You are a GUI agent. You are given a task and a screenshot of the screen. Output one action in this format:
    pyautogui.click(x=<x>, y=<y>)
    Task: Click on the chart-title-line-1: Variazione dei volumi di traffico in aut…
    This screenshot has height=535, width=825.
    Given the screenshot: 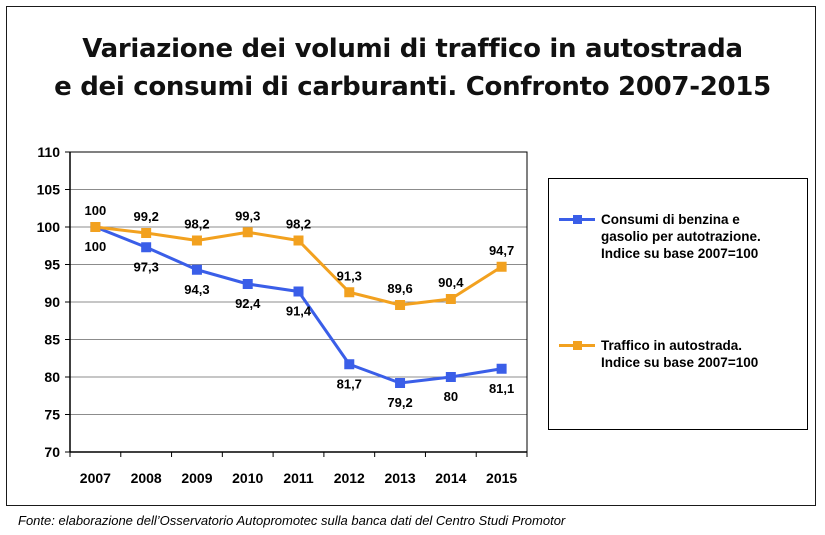 What is the action you would take?
    pyautogui.click(x=412, y=49)
    